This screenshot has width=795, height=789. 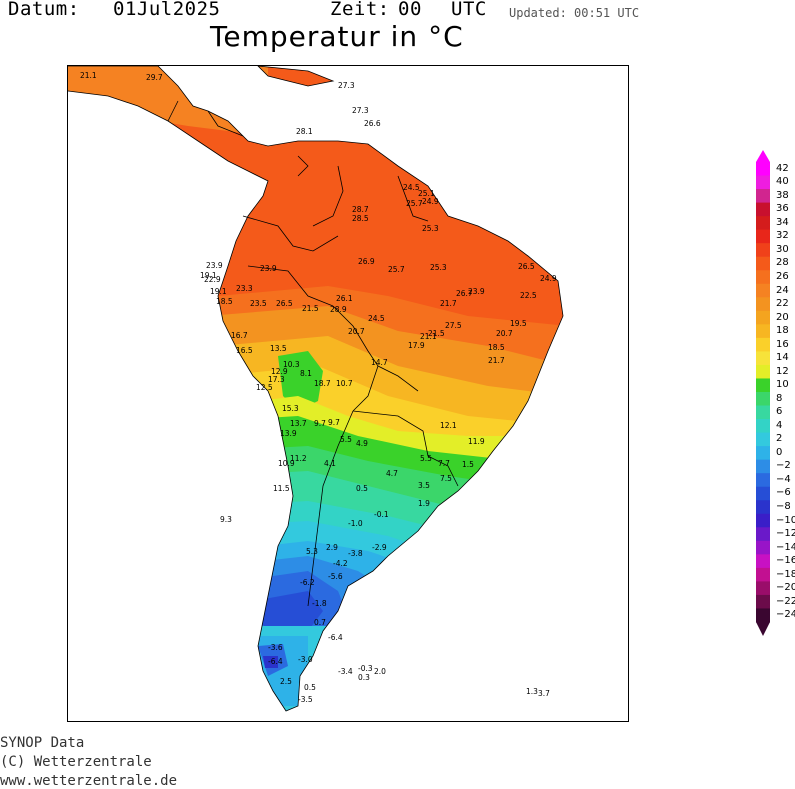 What do you see at coordinates (376, 318) in the screenshot?
I see `station-temperature: 24.5` at bounding box center [376, 318].